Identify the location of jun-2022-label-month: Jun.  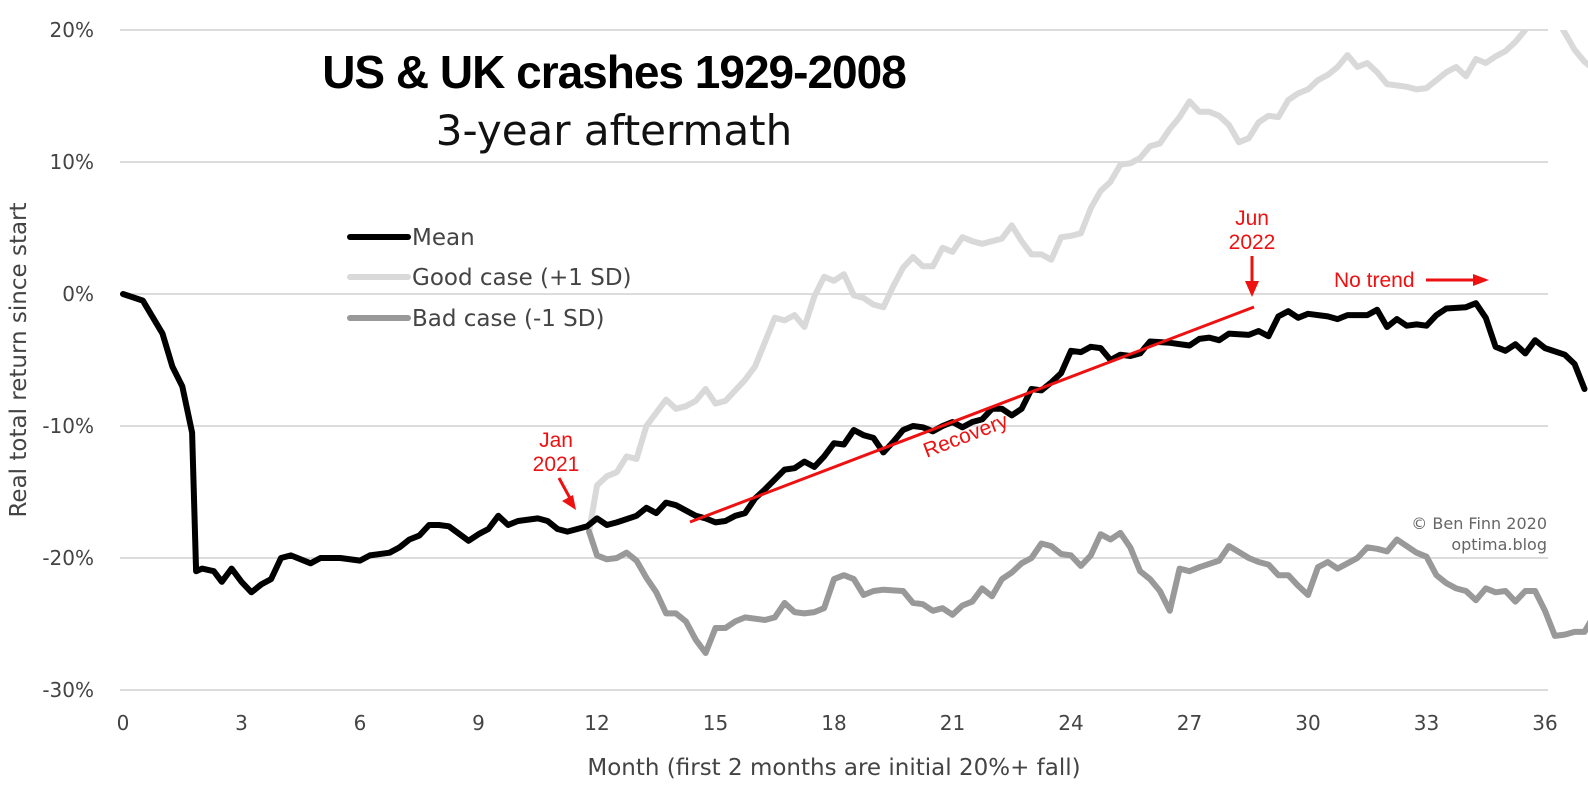
(1252, 218).